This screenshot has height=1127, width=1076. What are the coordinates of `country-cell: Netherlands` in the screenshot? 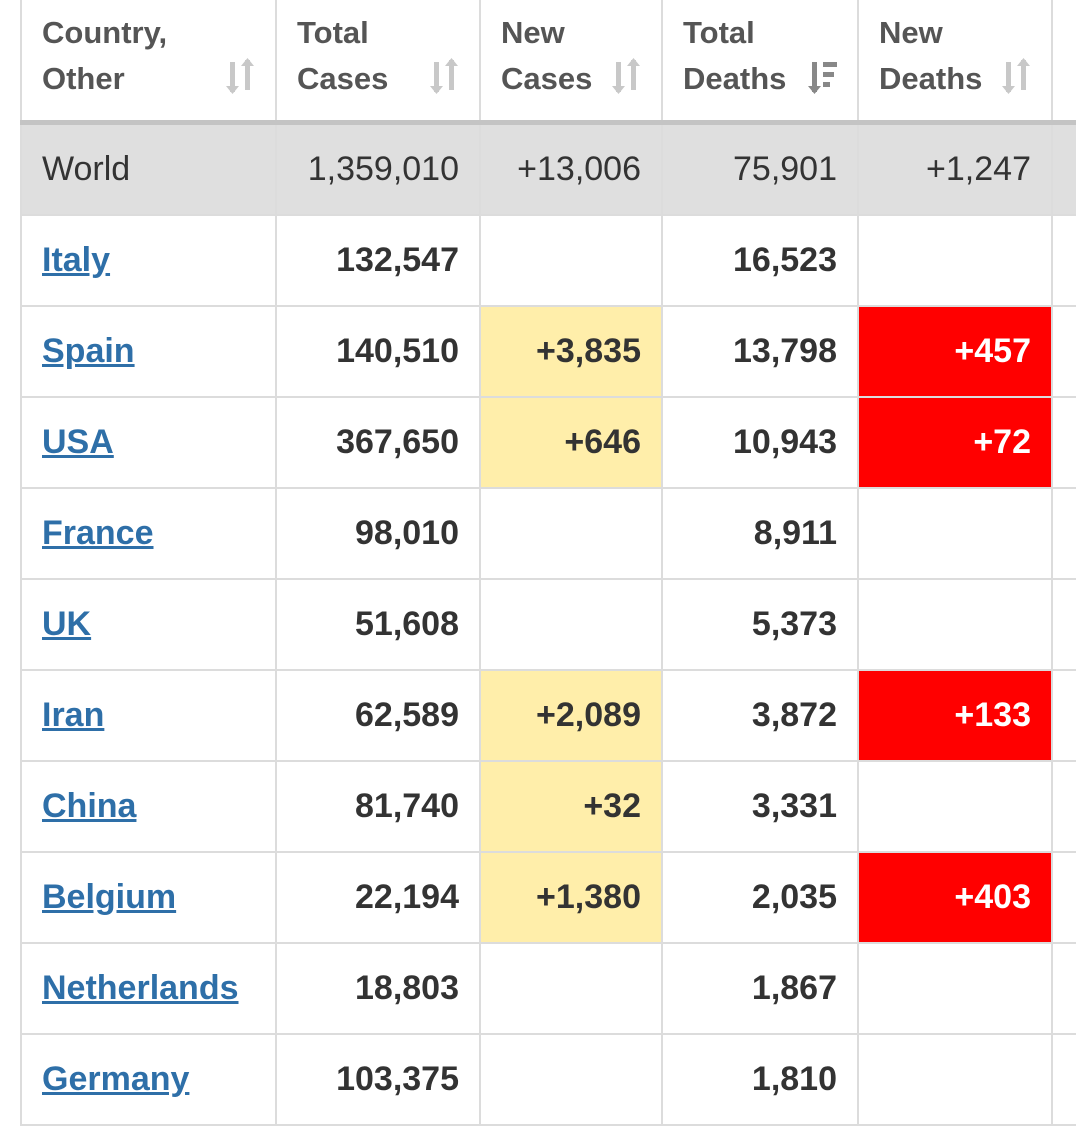 It's located at (148, 989).